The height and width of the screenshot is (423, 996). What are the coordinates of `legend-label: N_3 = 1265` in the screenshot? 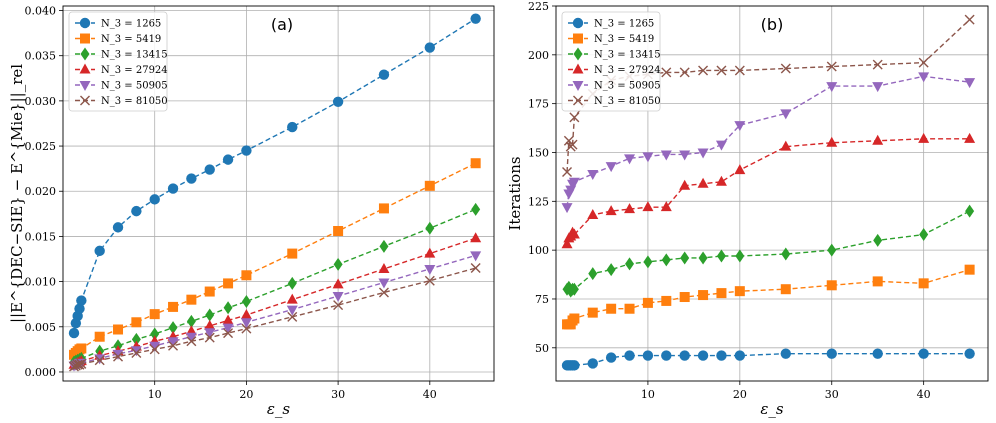 It's located at (131, 24).